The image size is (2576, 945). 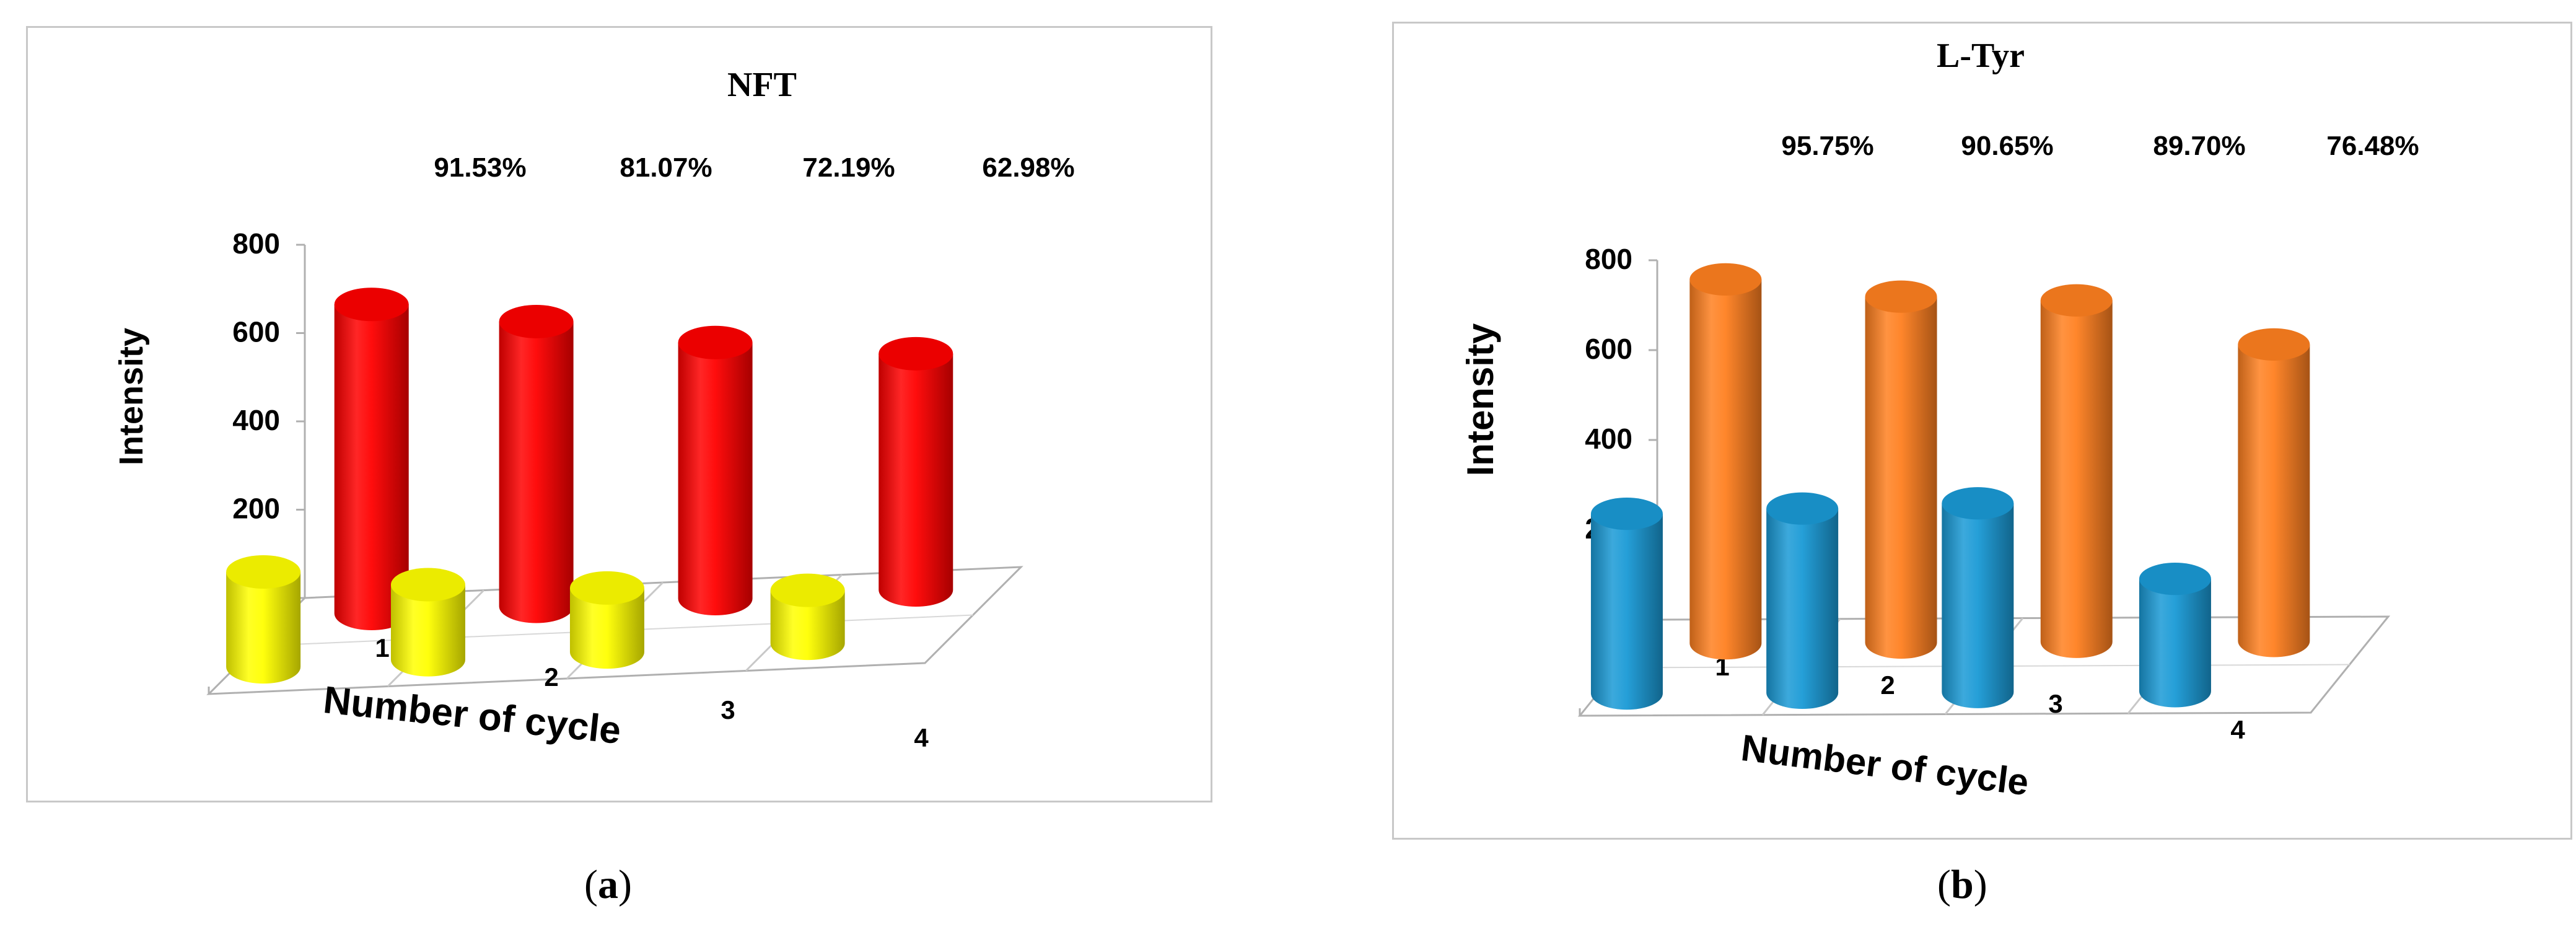 I want to click on data-annotation: 90.65%, so click(x=2007, y=146).